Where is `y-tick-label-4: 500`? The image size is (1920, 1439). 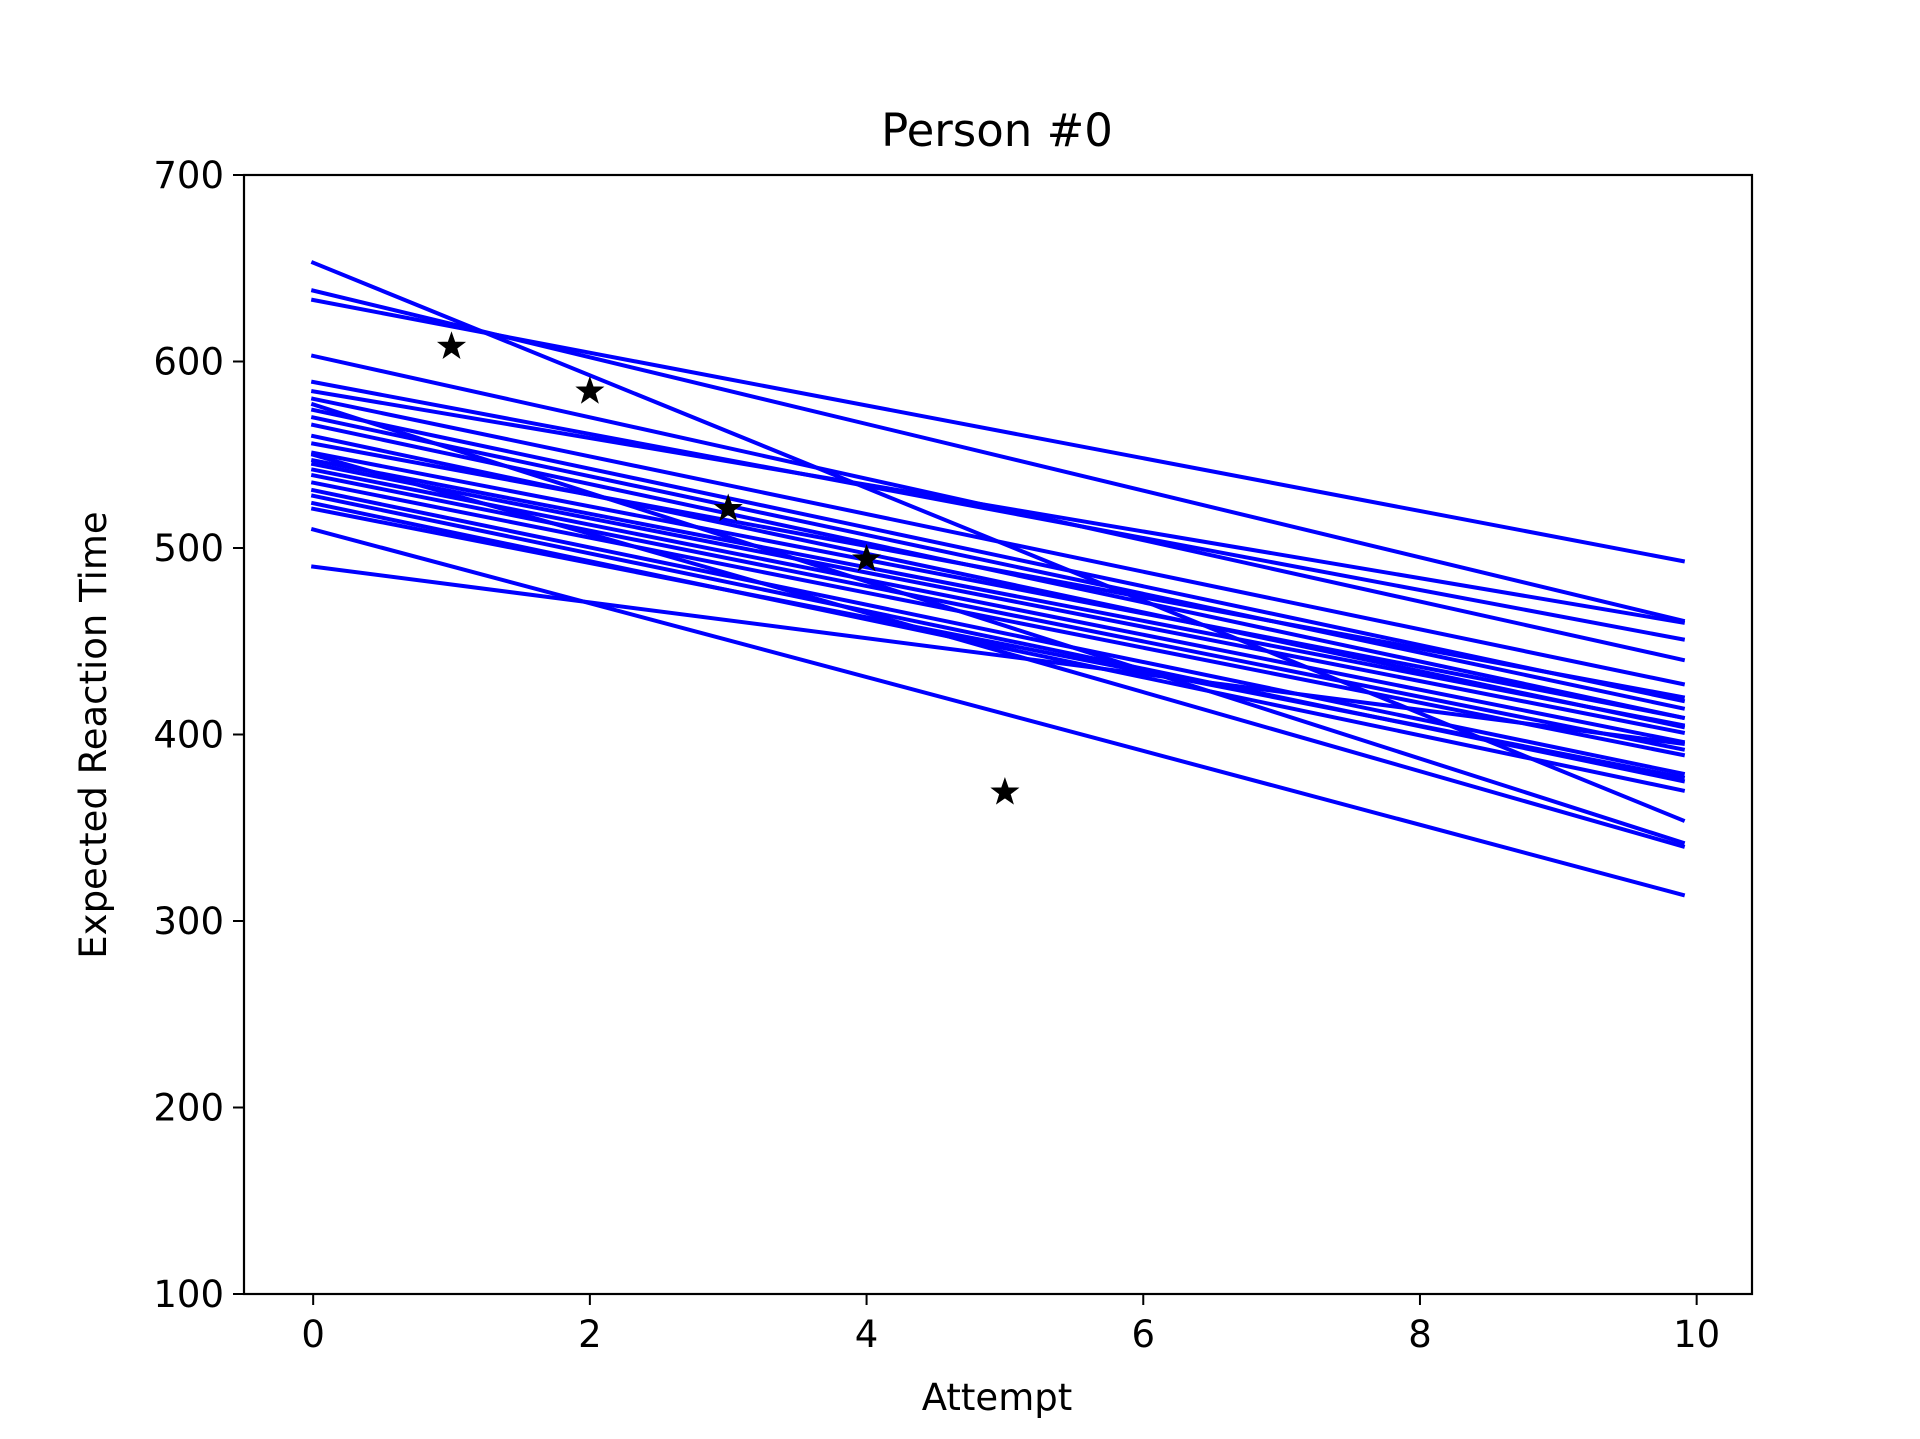
y-tick-label-4: 500 is located at coordinates (188, 548).